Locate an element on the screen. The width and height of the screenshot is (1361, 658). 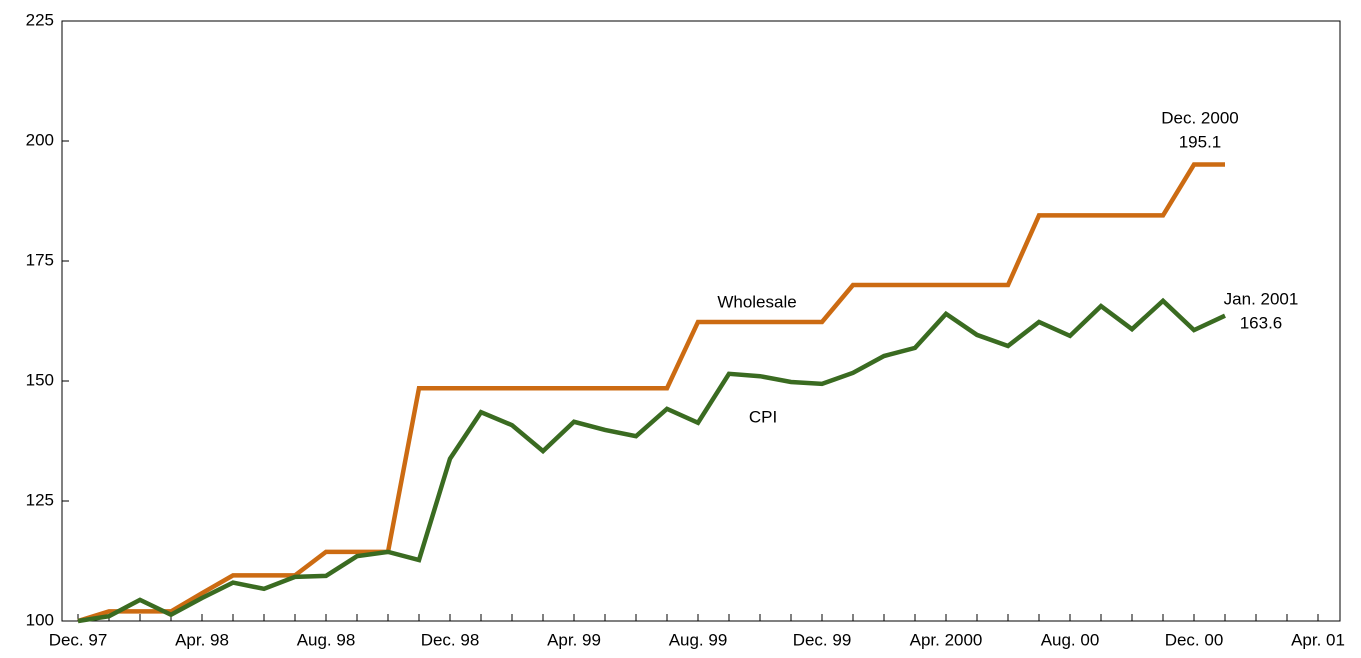
x-tick-label: Aug. 00 is located at coordinates (1070, 639).